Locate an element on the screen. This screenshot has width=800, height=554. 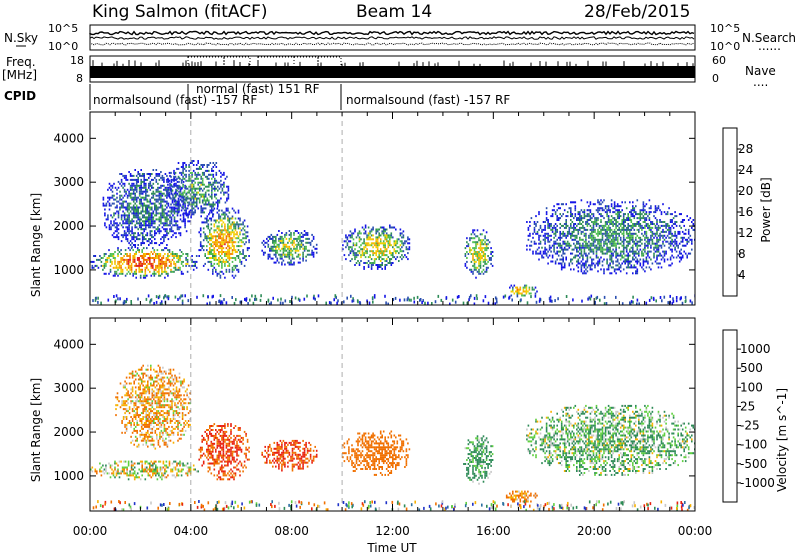
nave-dotted-box is located at coordinates (237, 67).